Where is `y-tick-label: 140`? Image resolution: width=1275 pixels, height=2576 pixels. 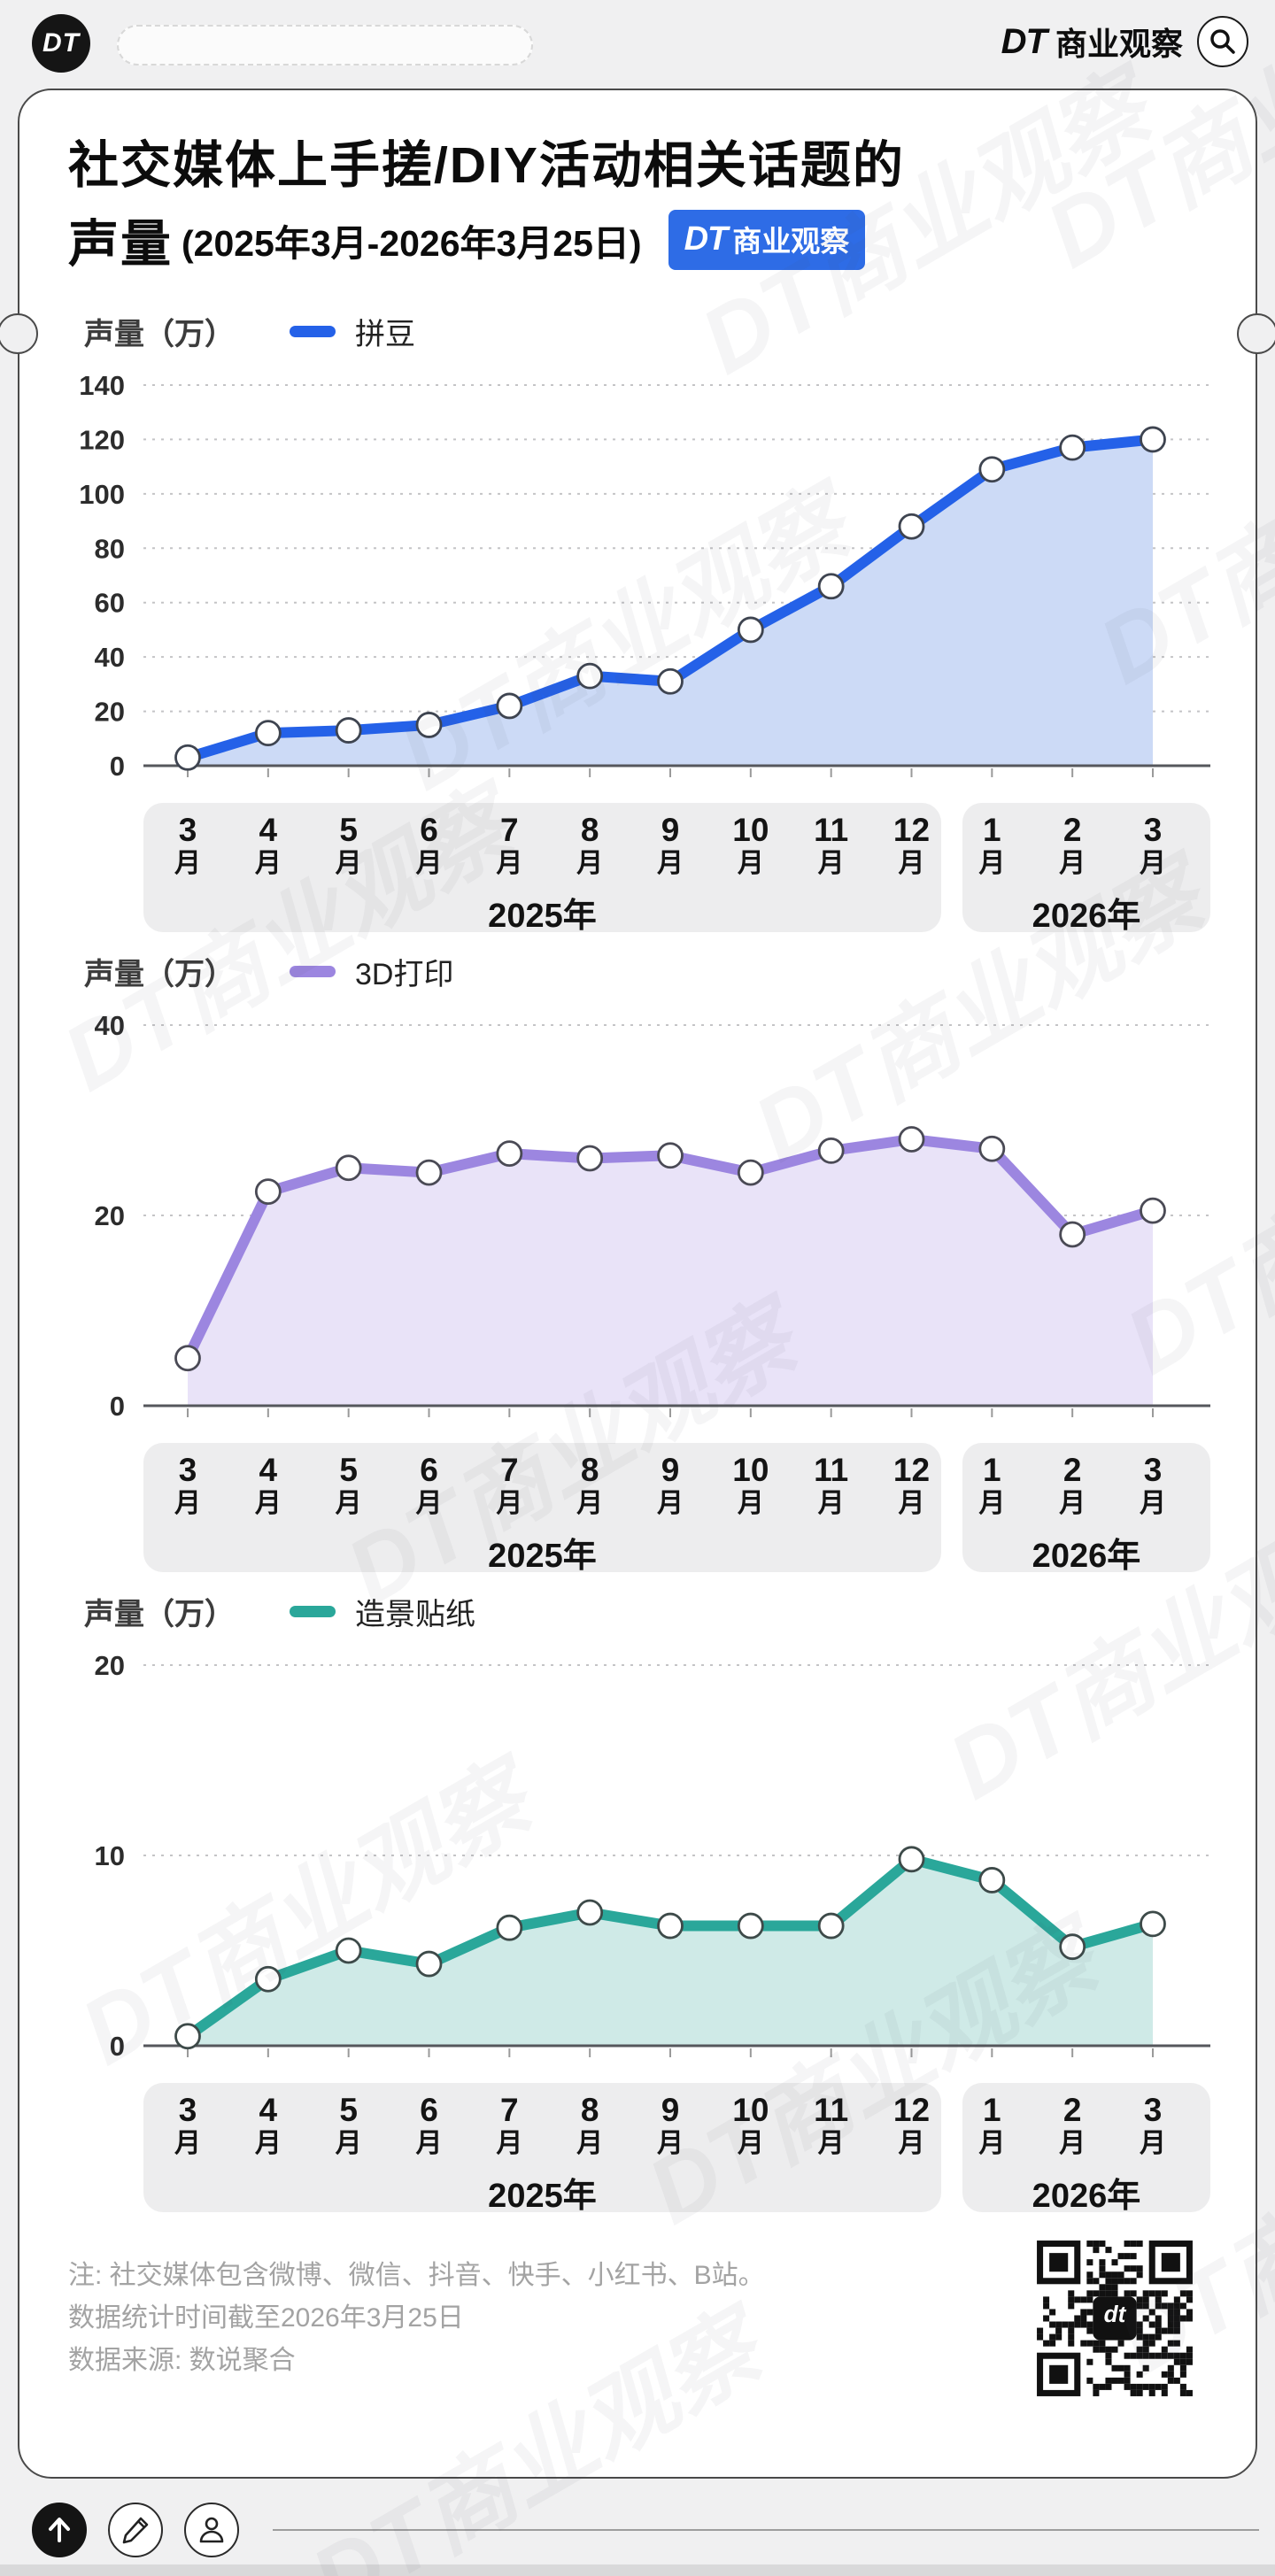 y-tick-label: 140 is located at coordinates (102, 385).